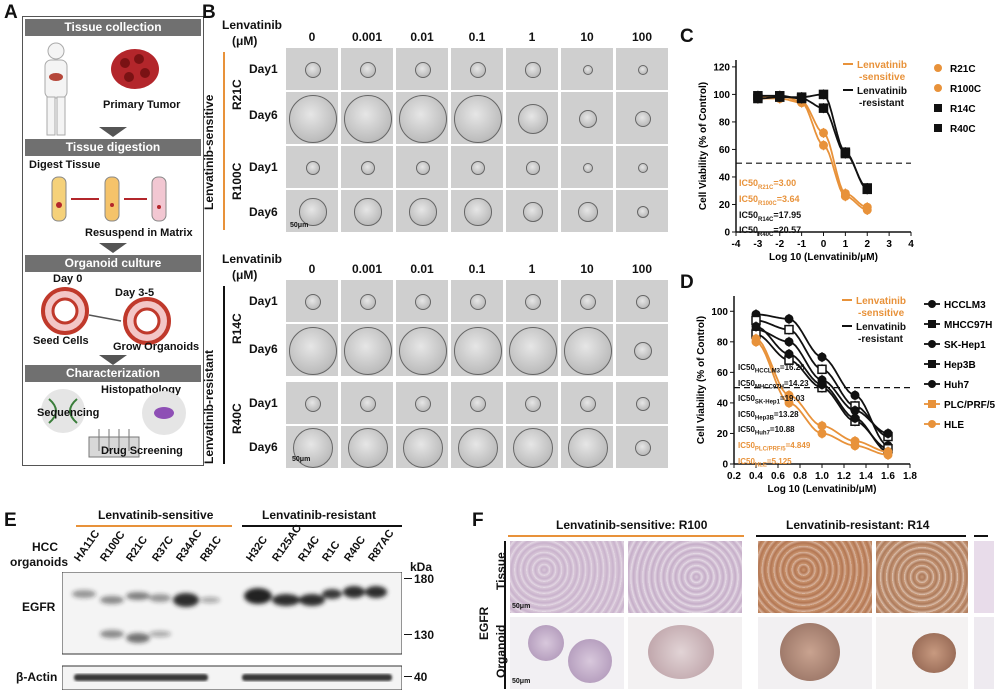  What do you see at coordinates (211, 549) in the screenshot?
I see `lane-label: R81C` at bounding box center [211, 549].